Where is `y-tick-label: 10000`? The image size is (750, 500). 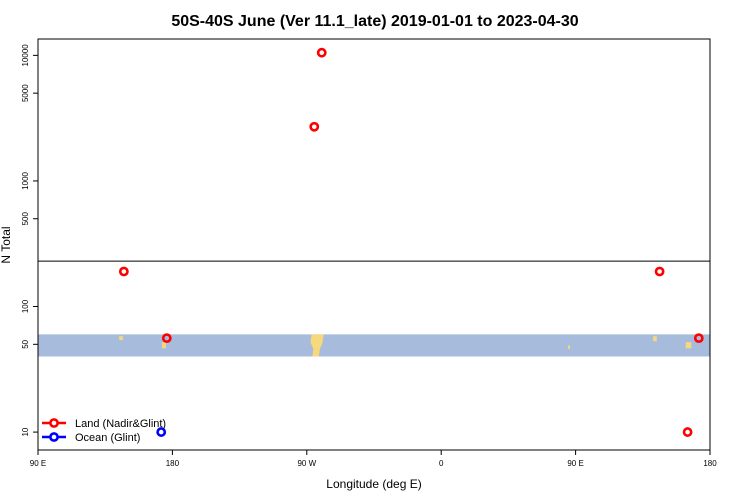
y-tick-label: 10000 is located at coordinates (25, 55).